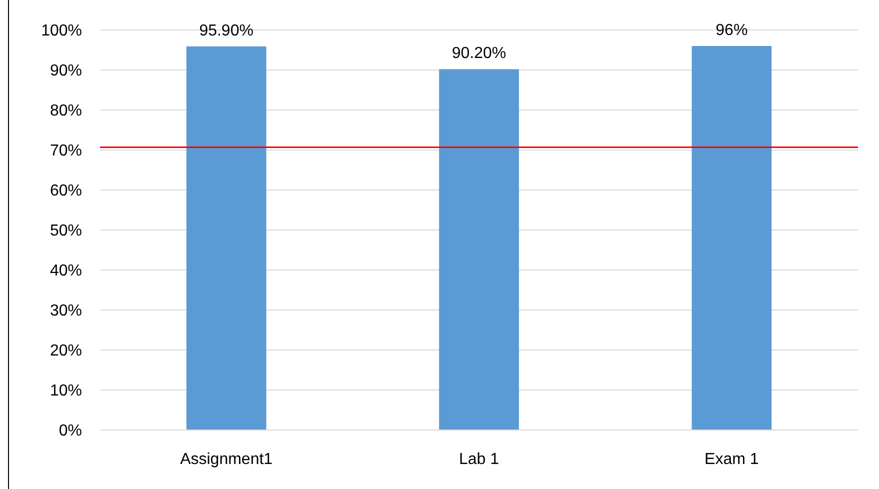  What do you see at coordinates (66, 191) in the screenshot?
I see `y-tick-label: 60%` at bounding box center [66, 191].